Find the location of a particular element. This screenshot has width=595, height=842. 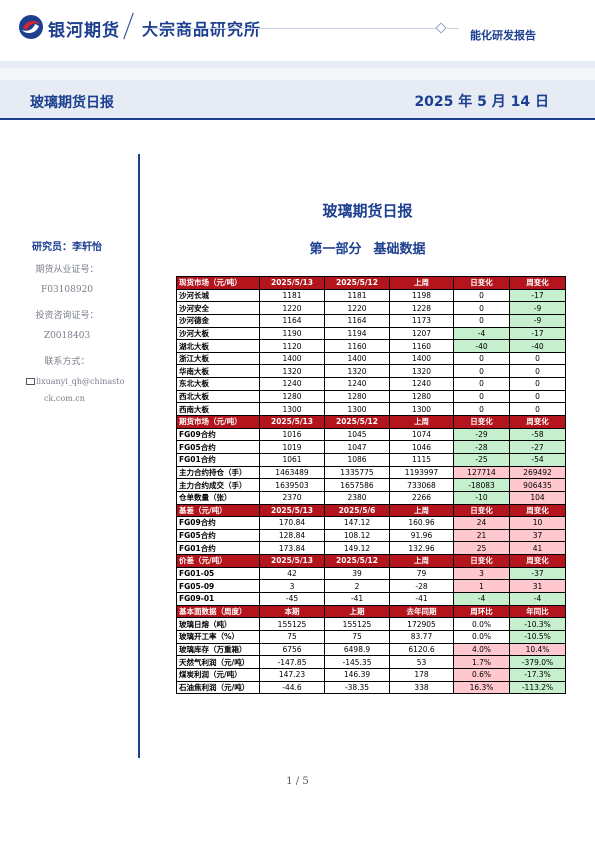

table-cell: 41 is located at coordinates (537, 548).